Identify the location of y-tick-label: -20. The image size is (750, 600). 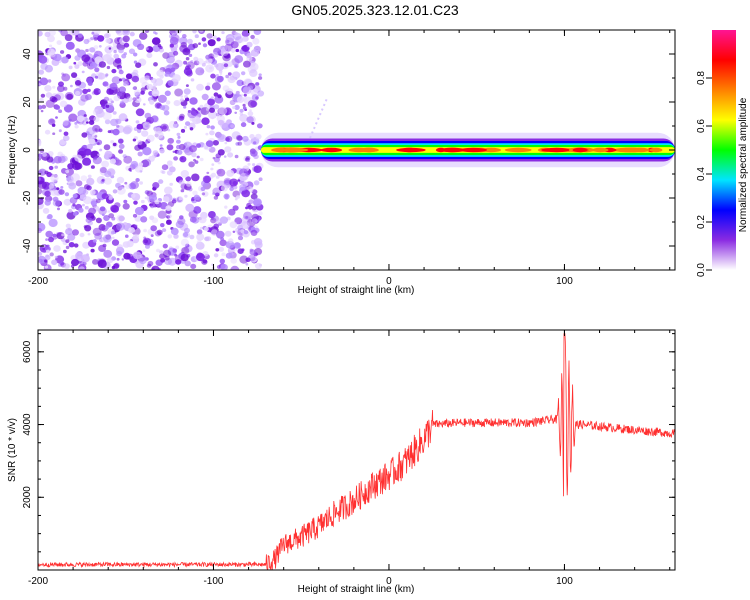
(27, 197).